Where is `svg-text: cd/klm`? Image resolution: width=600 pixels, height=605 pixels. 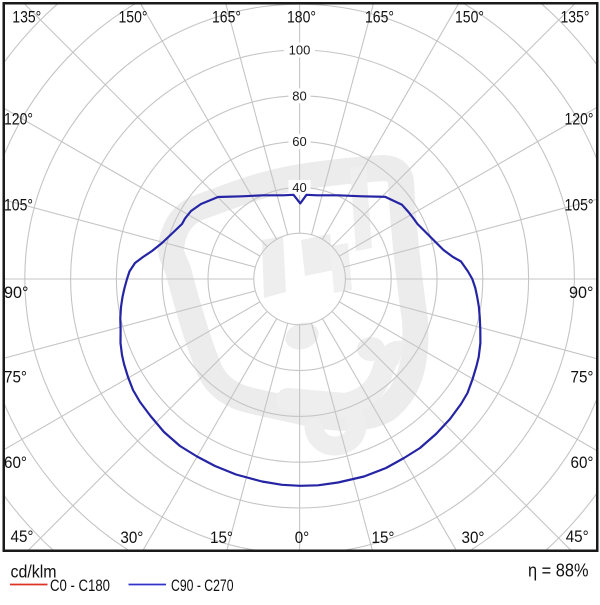 svg-text: cd/klm is located at coordinates (34, 572).